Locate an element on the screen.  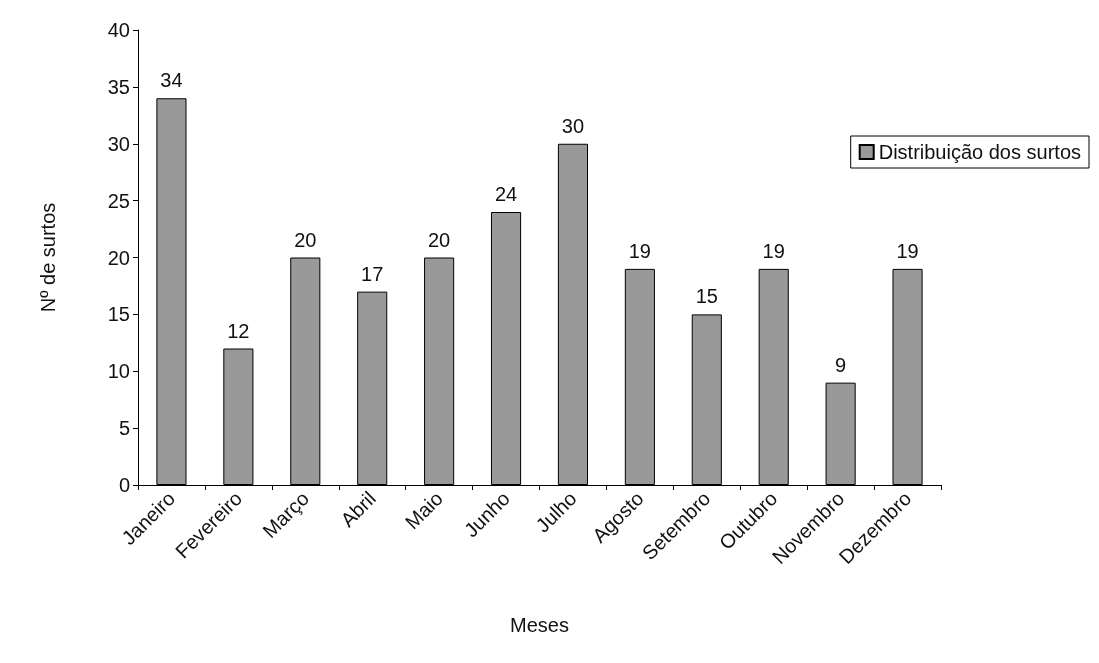
y-tick-label: 0 is located at coordinates (124, 485).